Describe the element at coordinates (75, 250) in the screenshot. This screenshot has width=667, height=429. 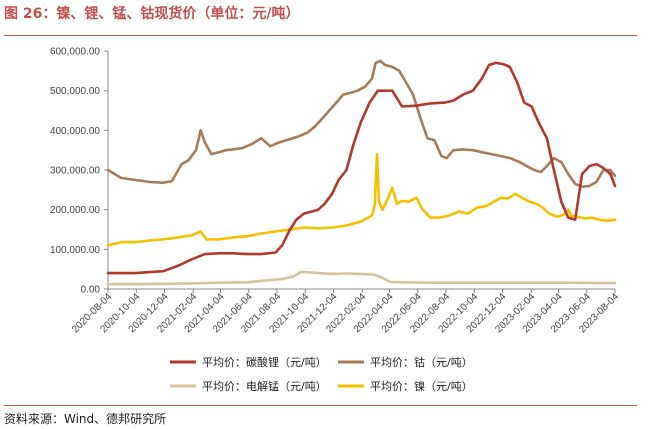
I see `y-tick-label: 100,000.00` at that location.